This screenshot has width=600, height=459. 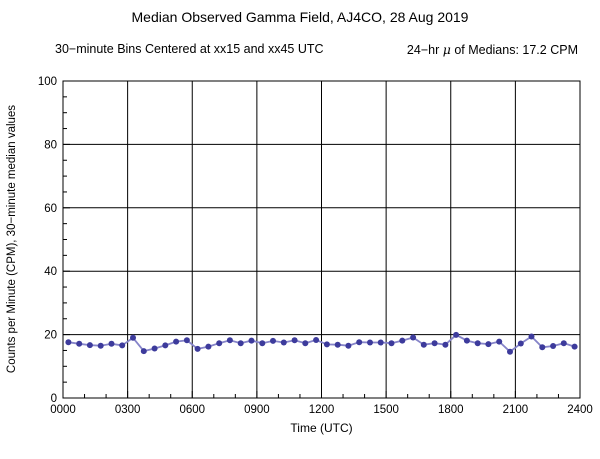 What do you see at coordinates (128, 410) in the screenshot?
I see `x-tick-label: 0300` at bounding box center [128, 410].